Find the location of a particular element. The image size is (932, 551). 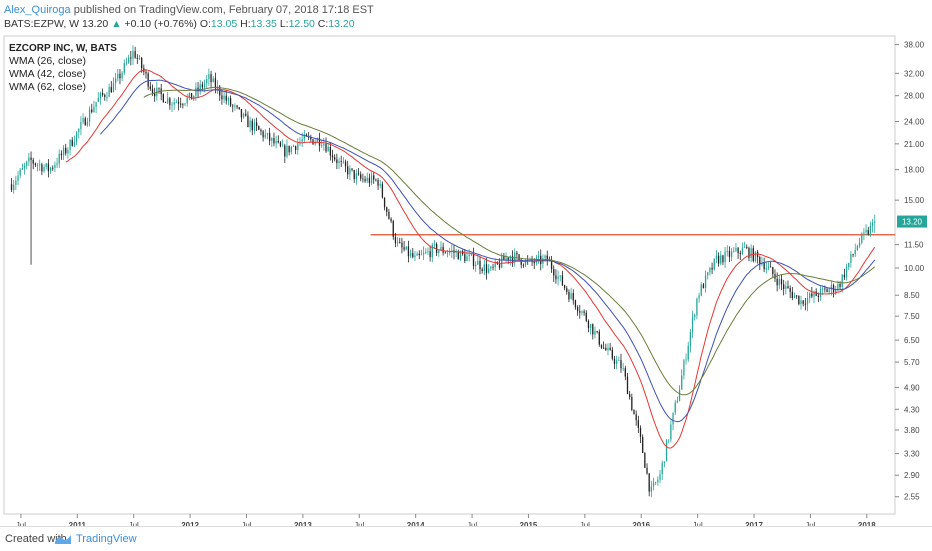

author-link: Alex_Quiroga is located at coordinates (37, 10).